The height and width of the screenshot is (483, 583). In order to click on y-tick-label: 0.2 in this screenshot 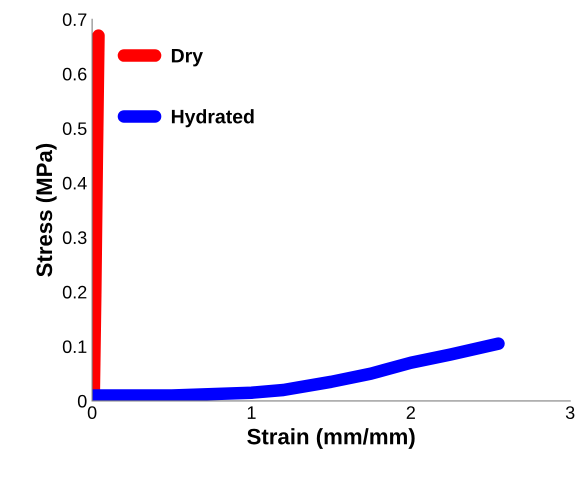, I will do `click(74, 292)`.